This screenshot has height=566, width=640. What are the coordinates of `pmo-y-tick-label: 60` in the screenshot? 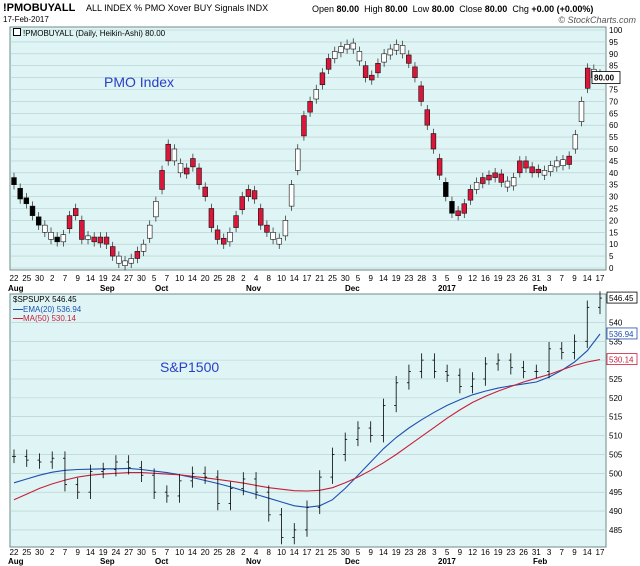 It's located at (613, 125).